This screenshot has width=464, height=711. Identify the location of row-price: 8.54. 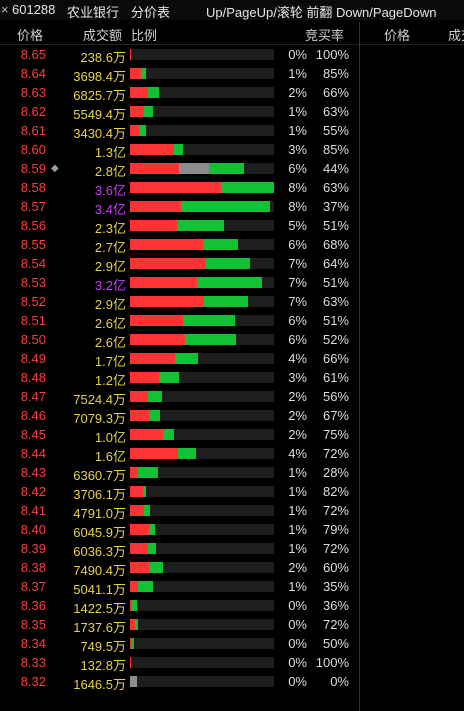
(33, 263).